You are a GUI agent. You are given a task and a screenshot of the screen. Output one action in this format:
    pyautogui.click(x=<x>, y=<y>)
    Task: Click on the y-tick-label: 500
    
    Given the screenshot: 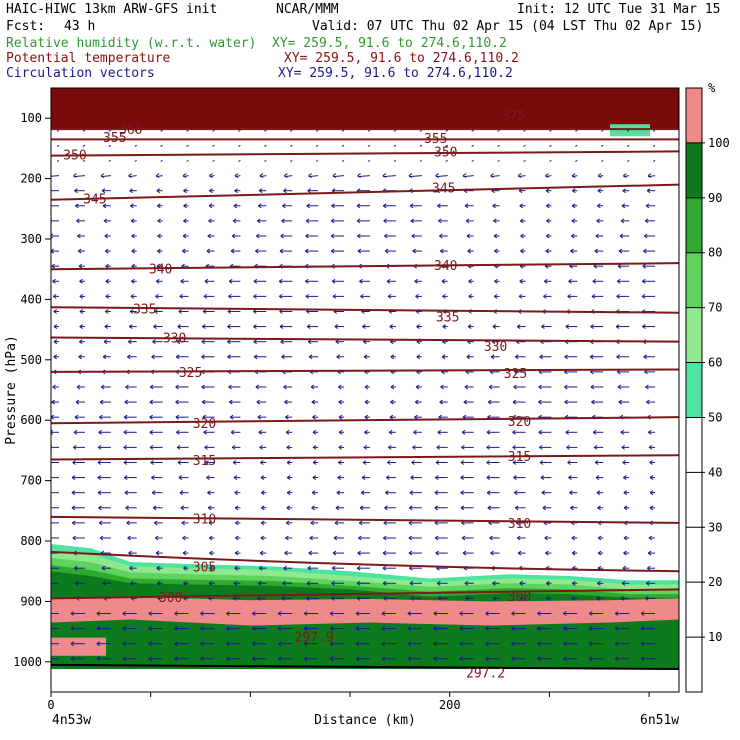 What is the action you would take?
    pyautogui.click(x=31, y=360)
    